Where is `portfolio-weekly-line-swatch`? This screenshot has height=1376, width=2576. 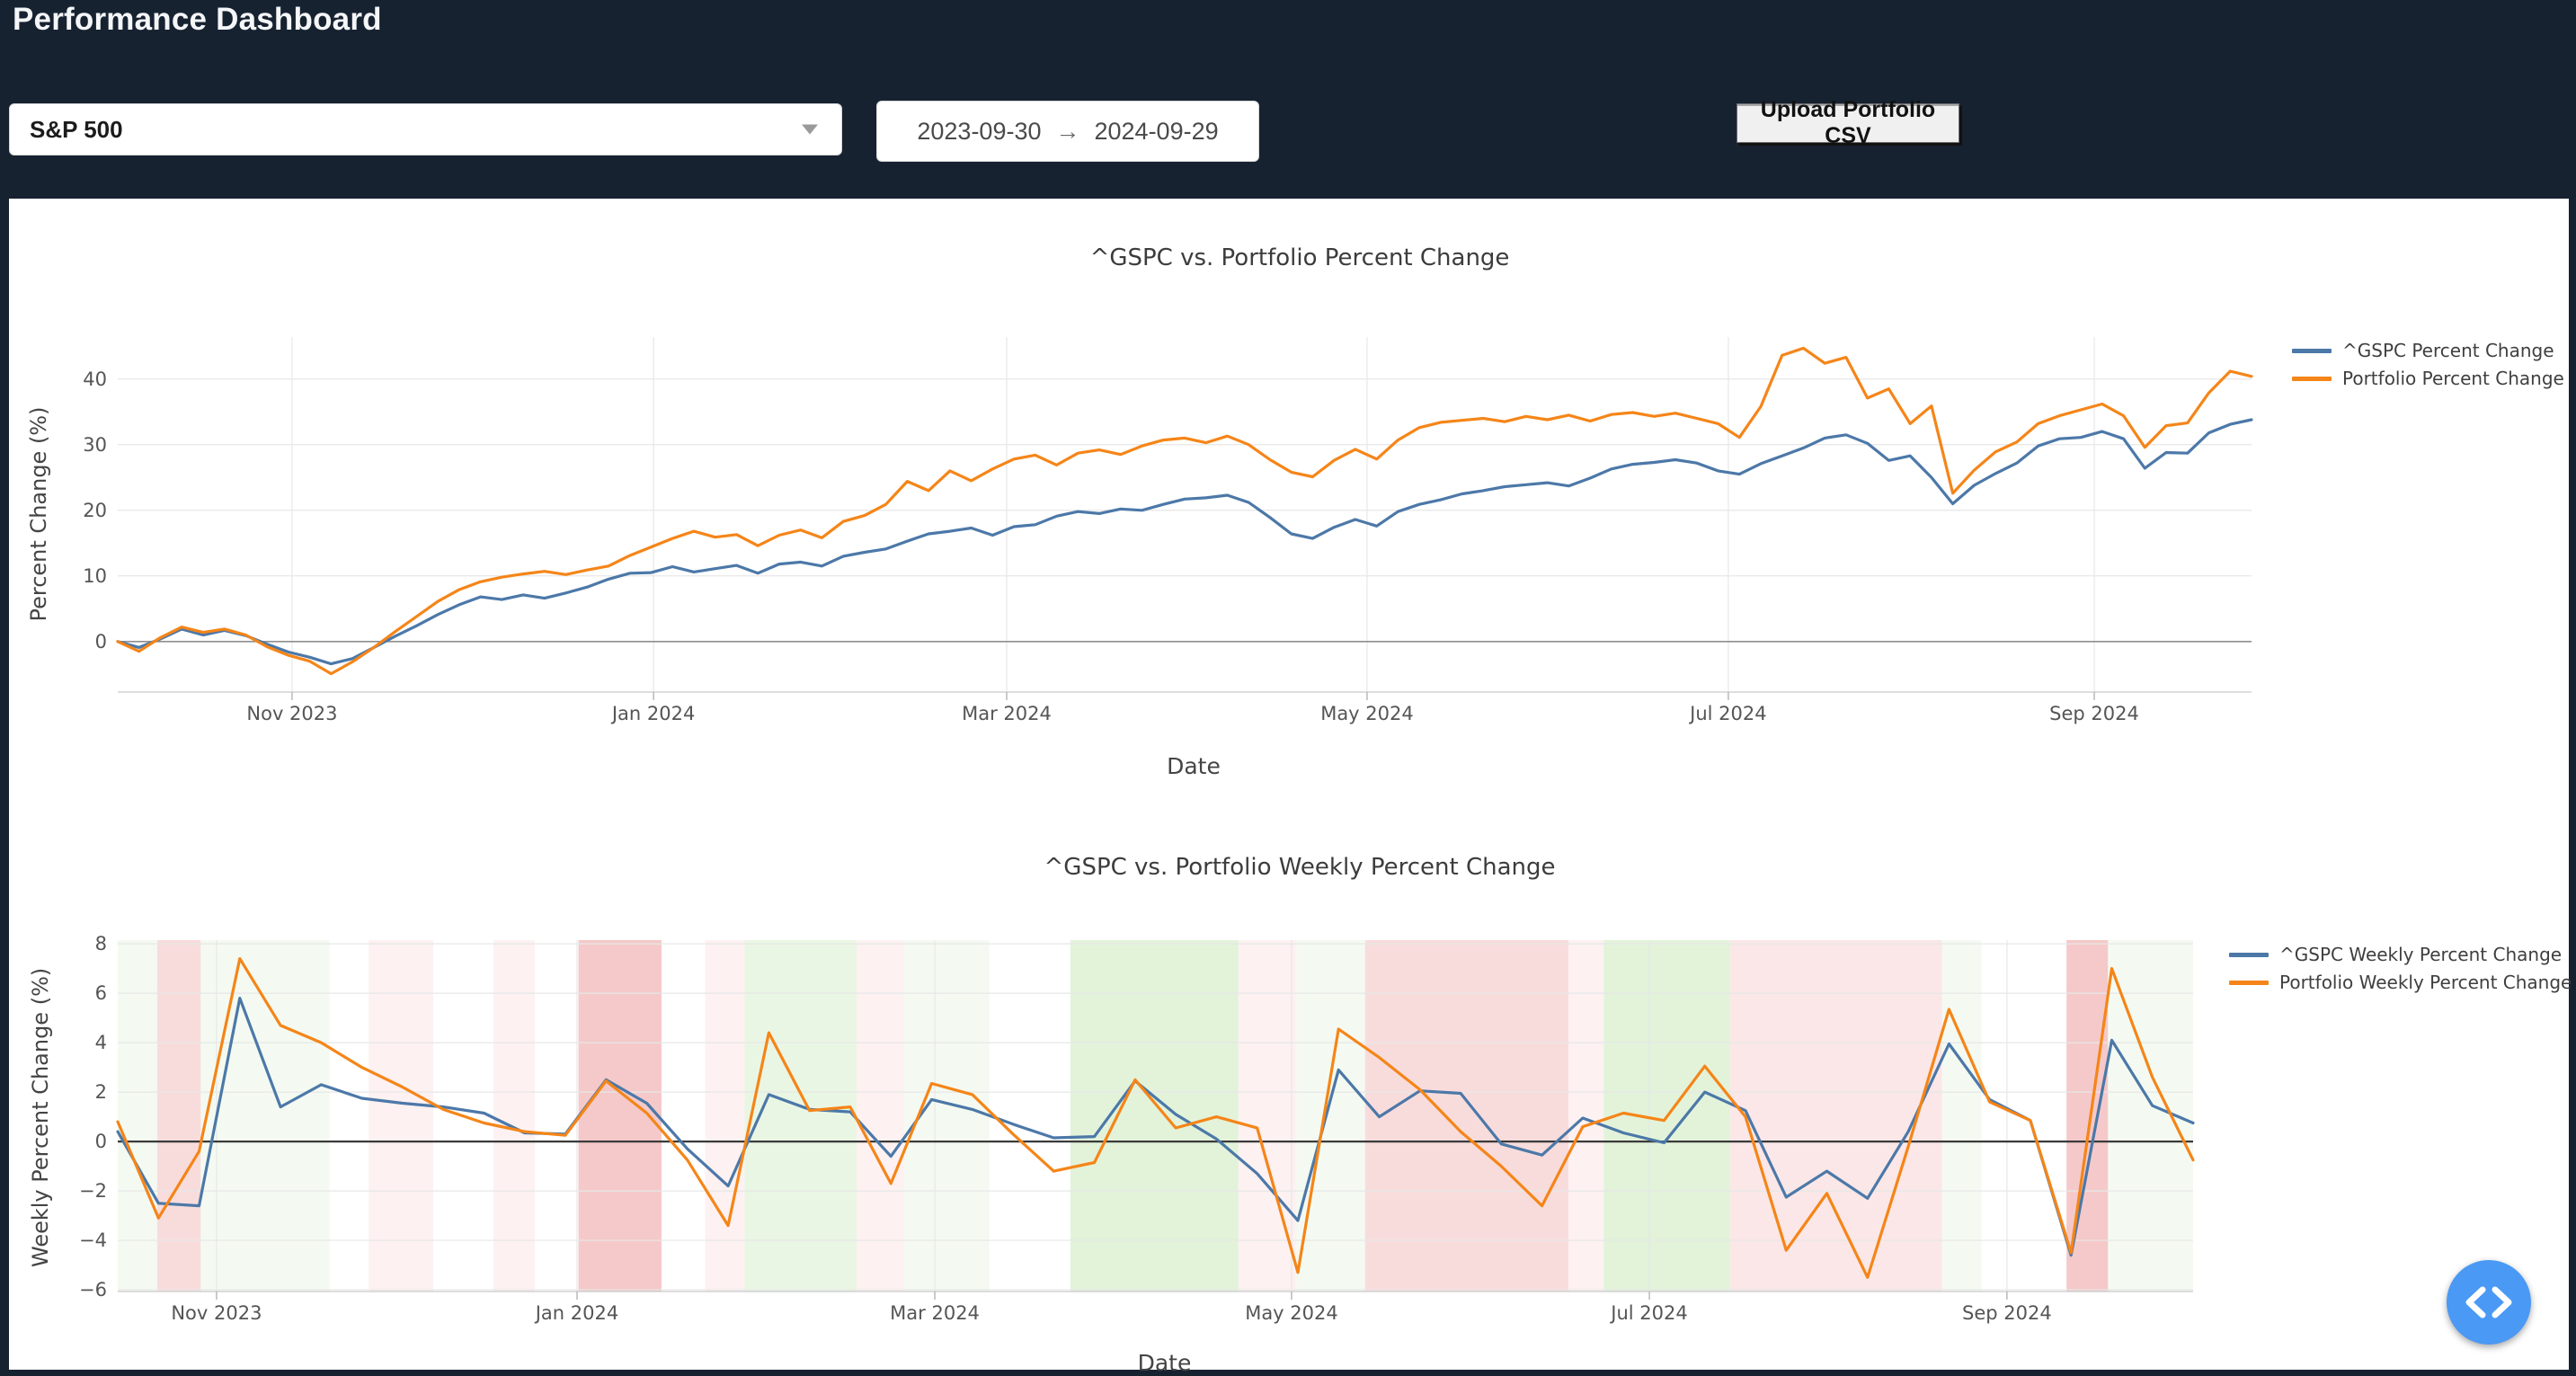
portfolio-weekly-line-swatch is located at coordinates (2249, 982).